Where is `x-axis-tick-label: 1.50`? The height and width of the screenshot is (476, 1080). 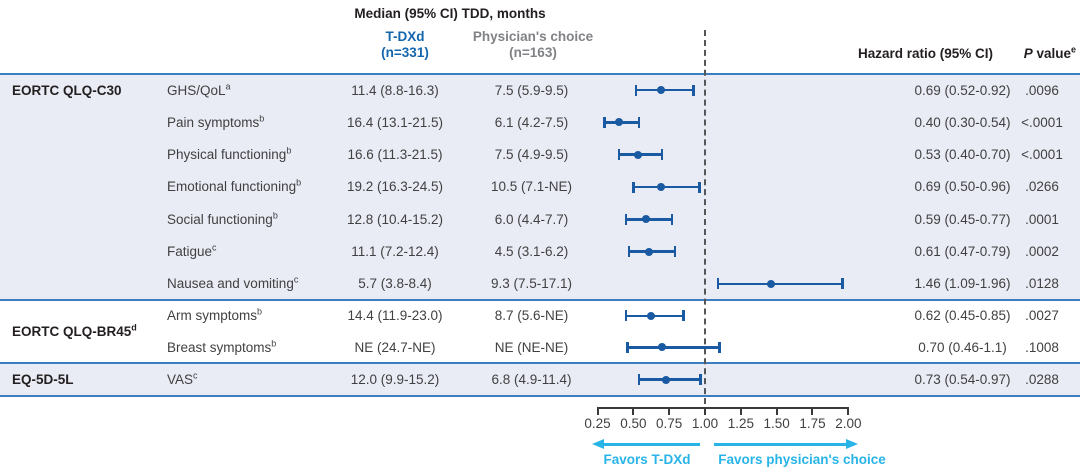
x-axis-tick-label: 1.50 is located at coordinates (776, 423).